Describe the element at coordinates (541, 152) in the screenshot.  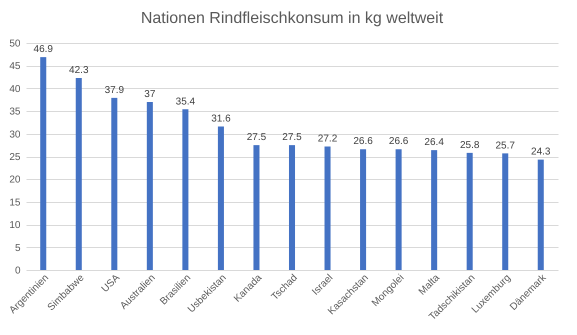
I see `data-label: 24.3` at that location.